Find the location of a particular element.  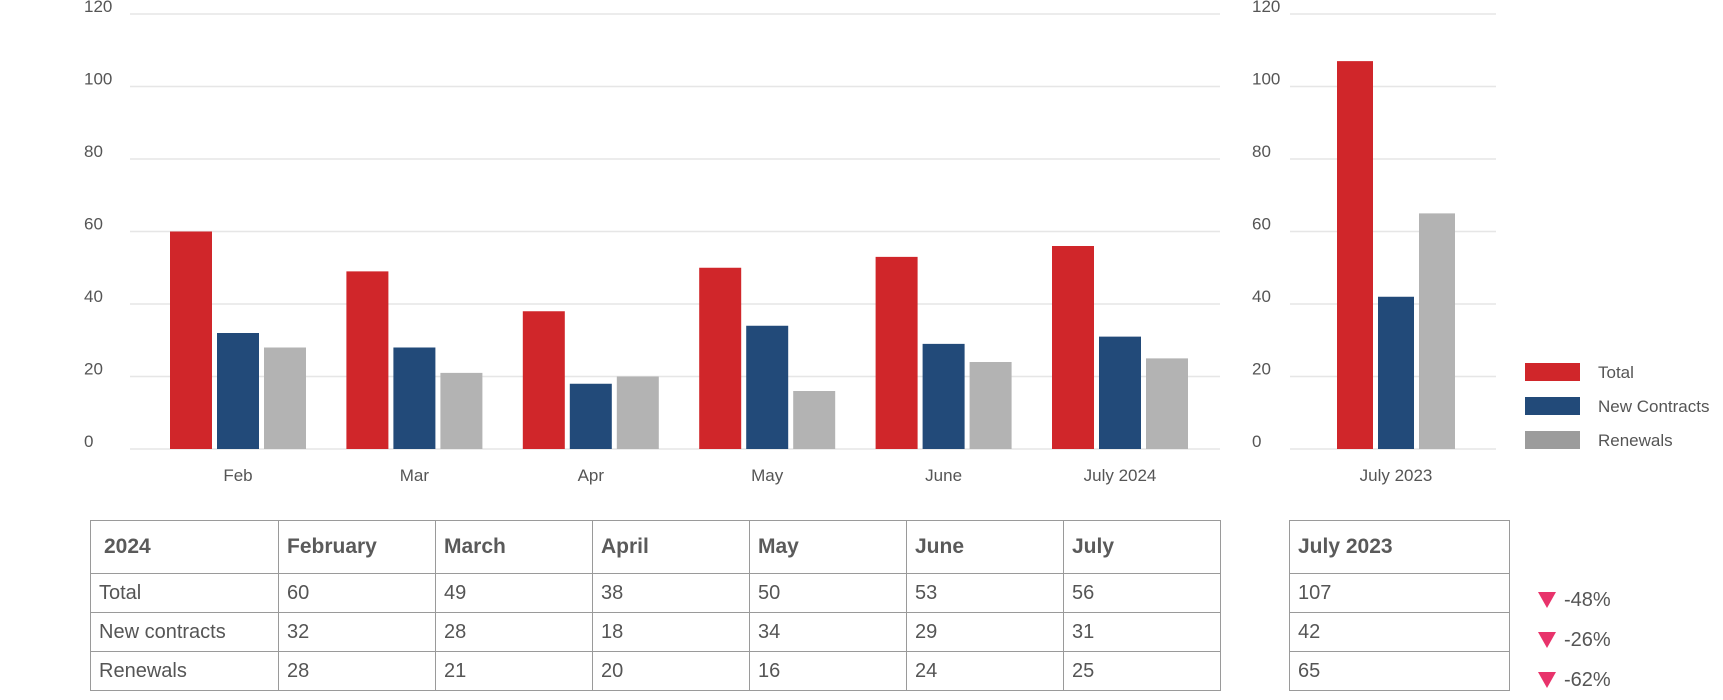

table-cell: 107 is located at coordinates (1399, 593).